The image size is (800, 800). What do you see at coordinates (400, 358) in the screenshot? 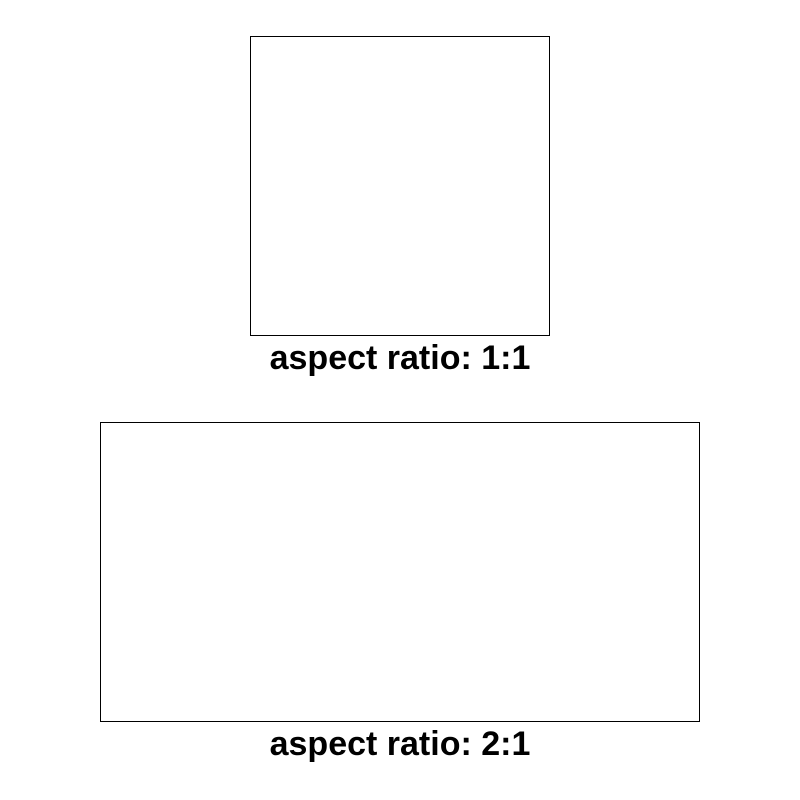
I see `square-caption: aspect ratio: 1:1` at bounding box center [400, 358].